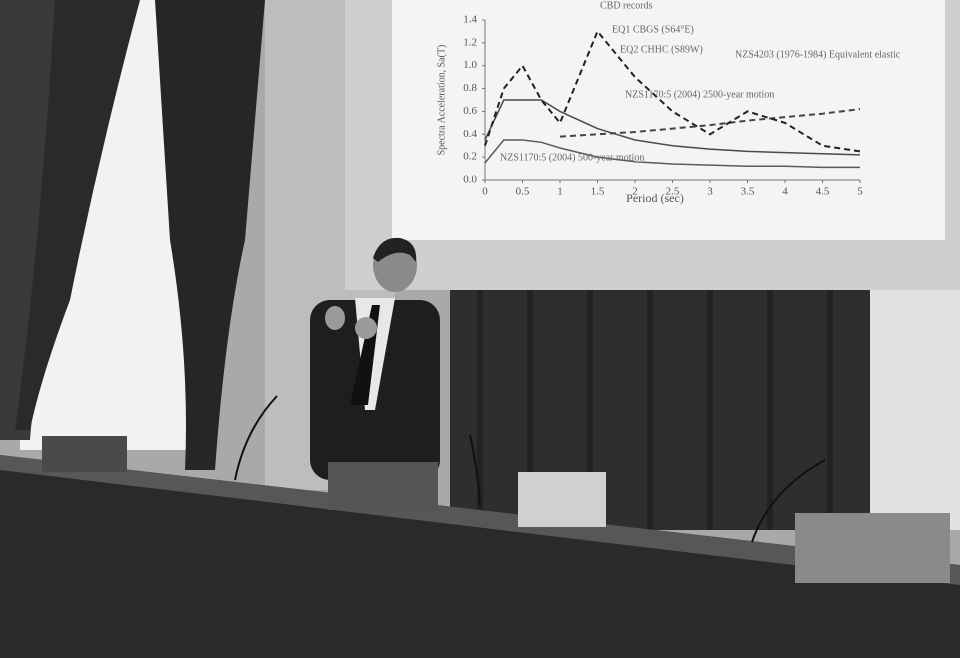 The image size is (960, 658). I want to click on x-tick-label: 5, so click(860, 192).